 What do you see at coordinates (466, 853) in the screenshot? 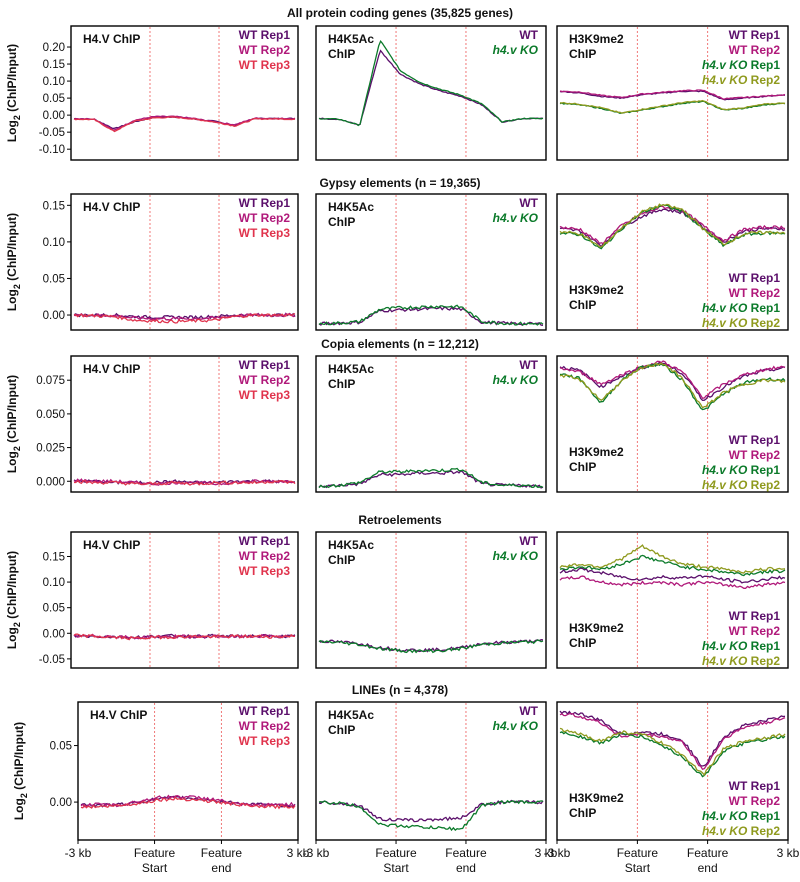
I see `x-label-feature-end: Feature` at bounding box center [466, 853].